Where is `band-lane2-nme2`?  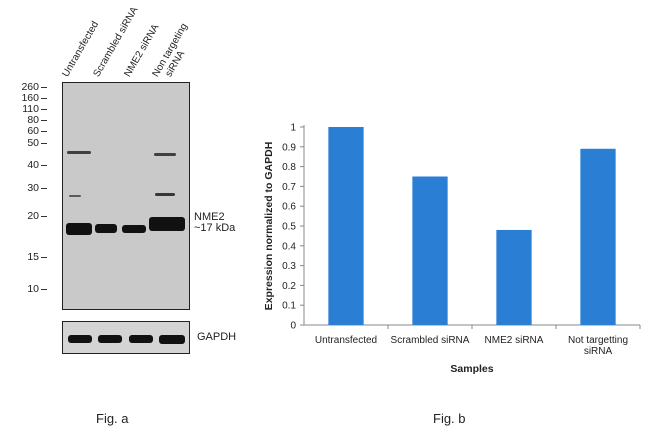 band-lane2-nme2 is located at coordinates (106, 228).